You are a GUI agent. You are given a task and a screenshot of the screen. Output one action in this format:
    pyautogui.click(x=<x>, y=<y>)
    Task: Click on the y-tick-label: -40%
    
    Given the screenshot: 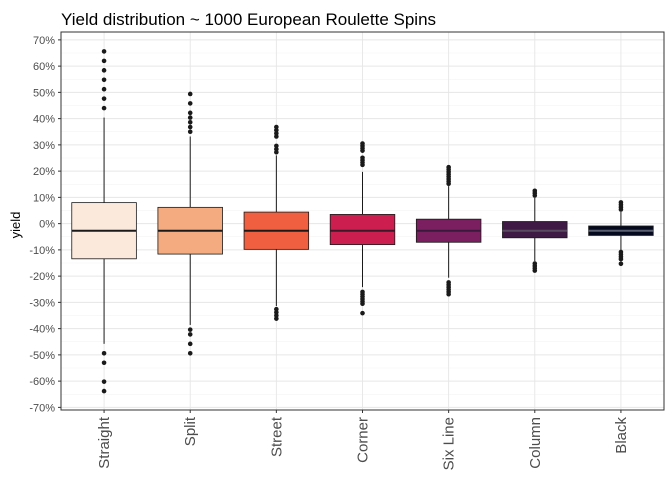 What is the action you would take?
    pyautogui.click(x=42, y=330)
    